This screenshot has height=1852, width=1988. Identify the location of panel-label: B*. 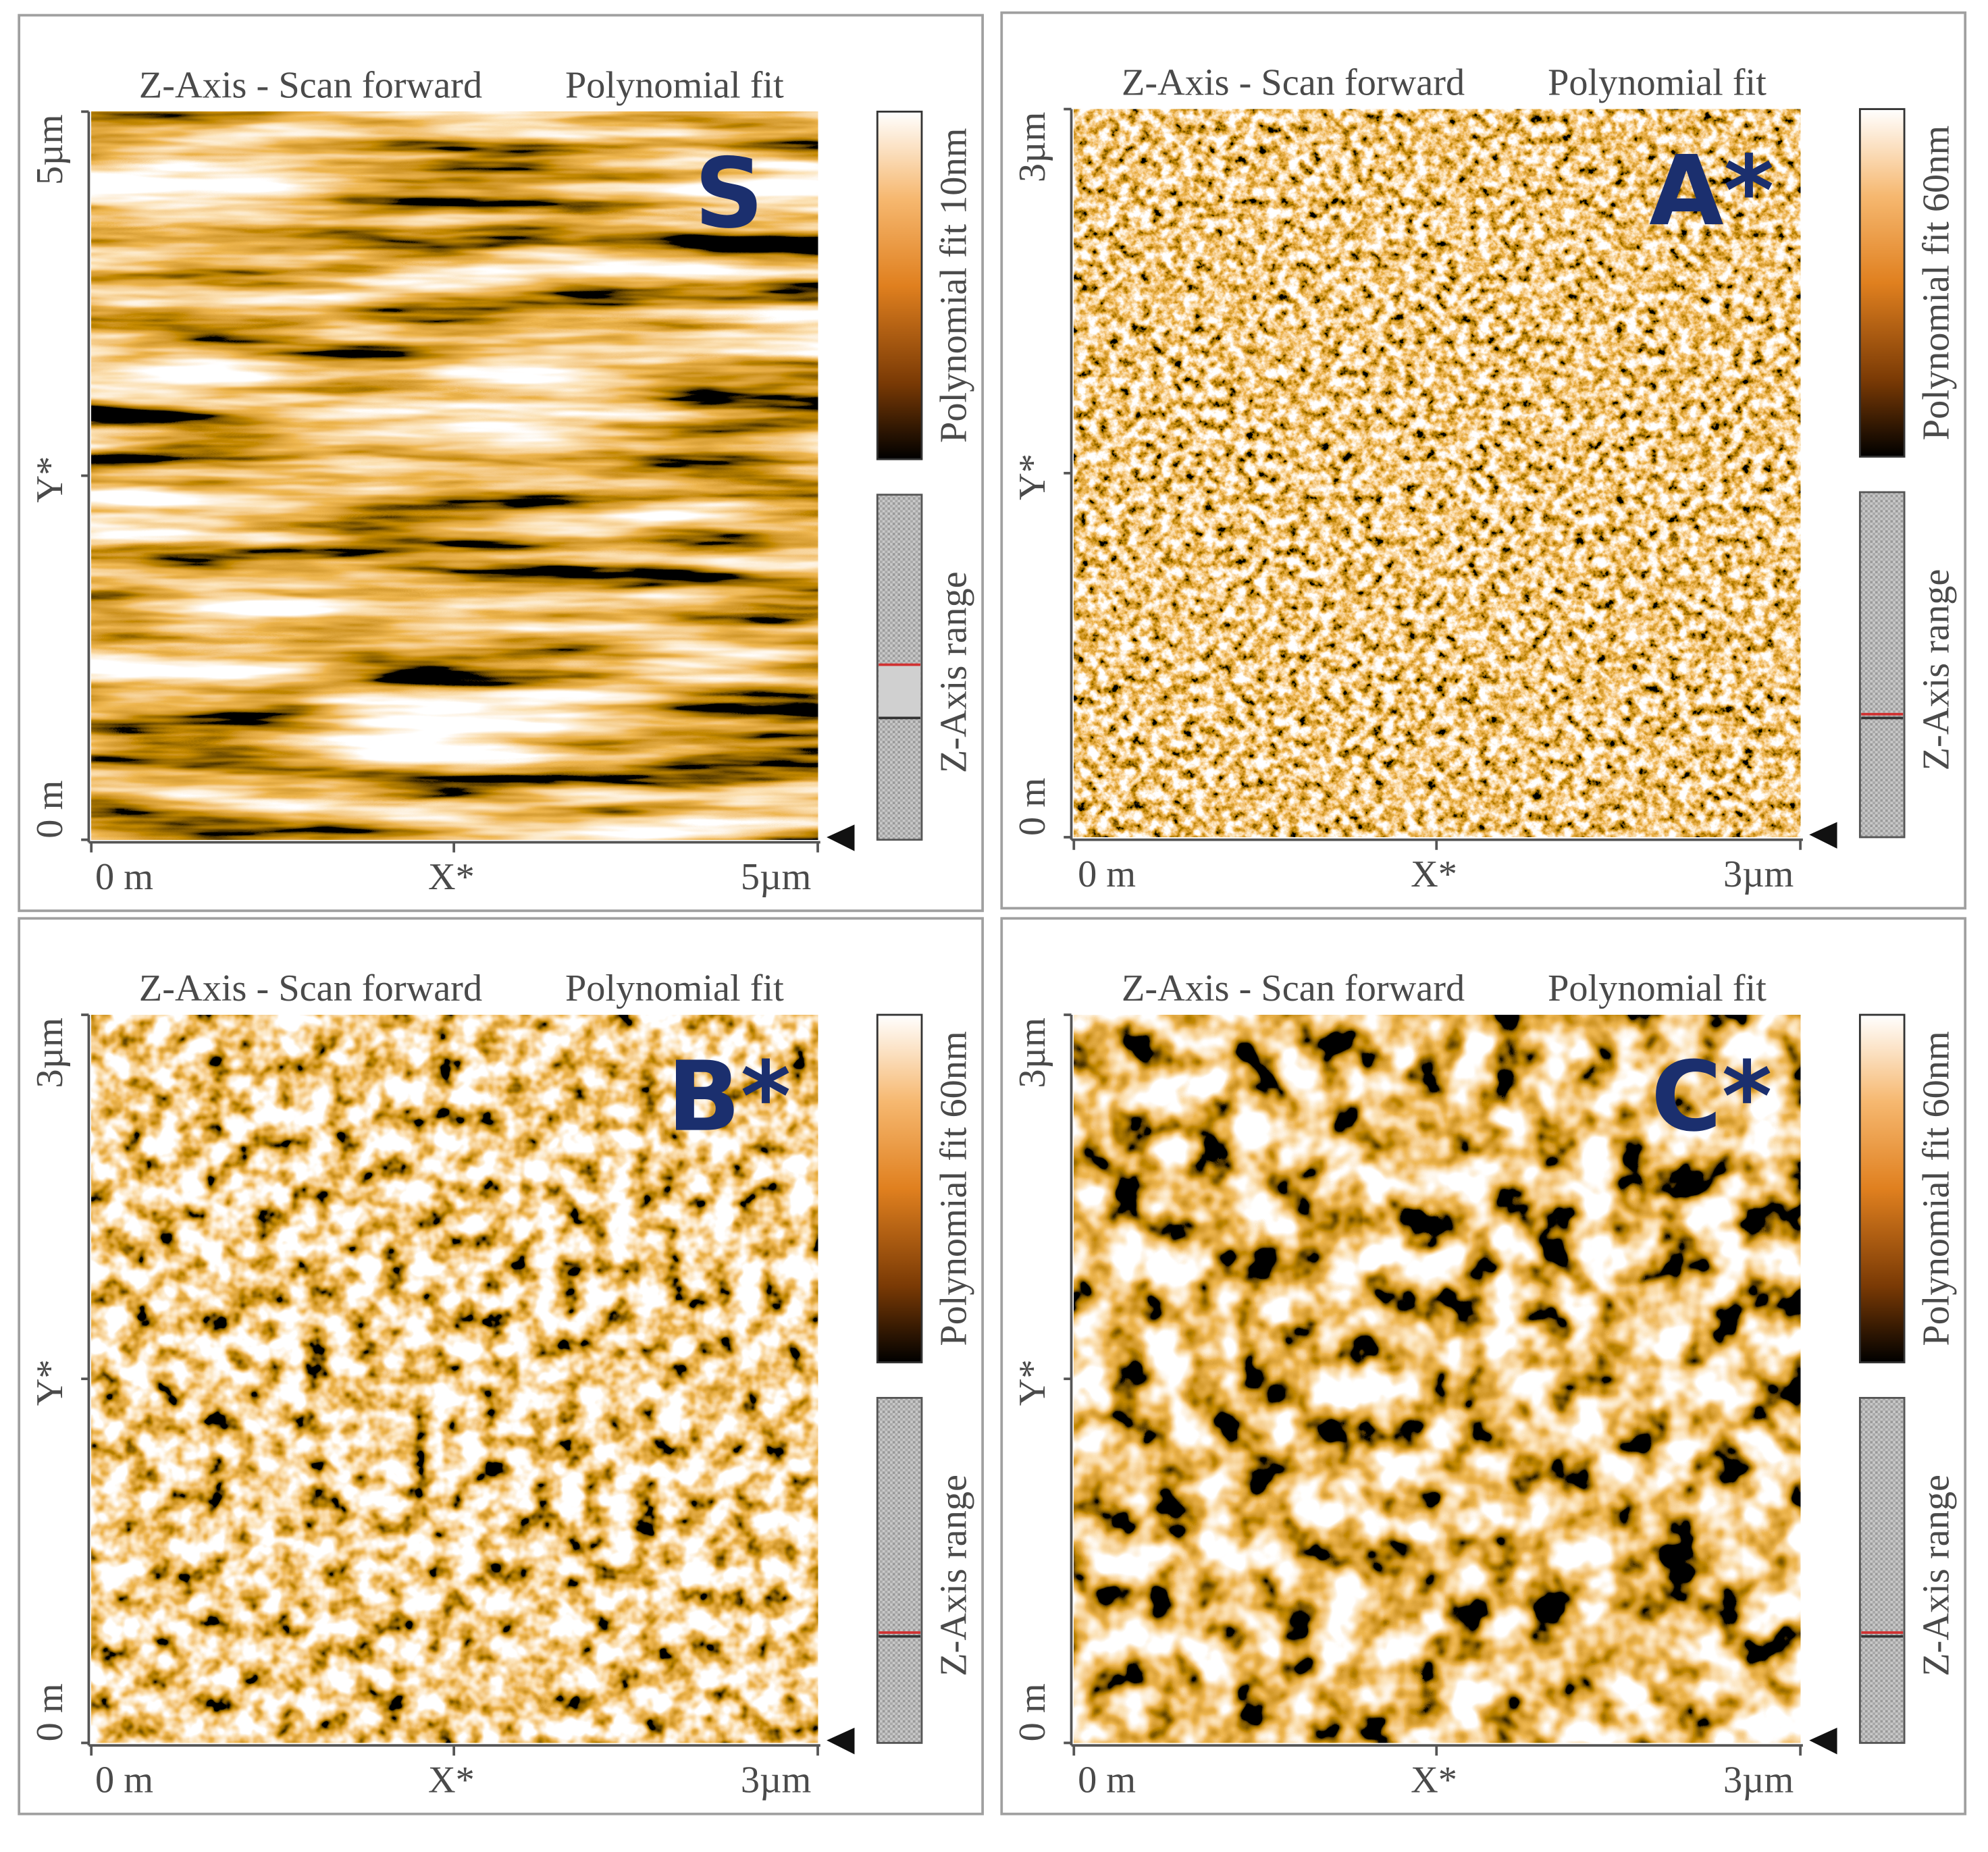
(729, 1097).